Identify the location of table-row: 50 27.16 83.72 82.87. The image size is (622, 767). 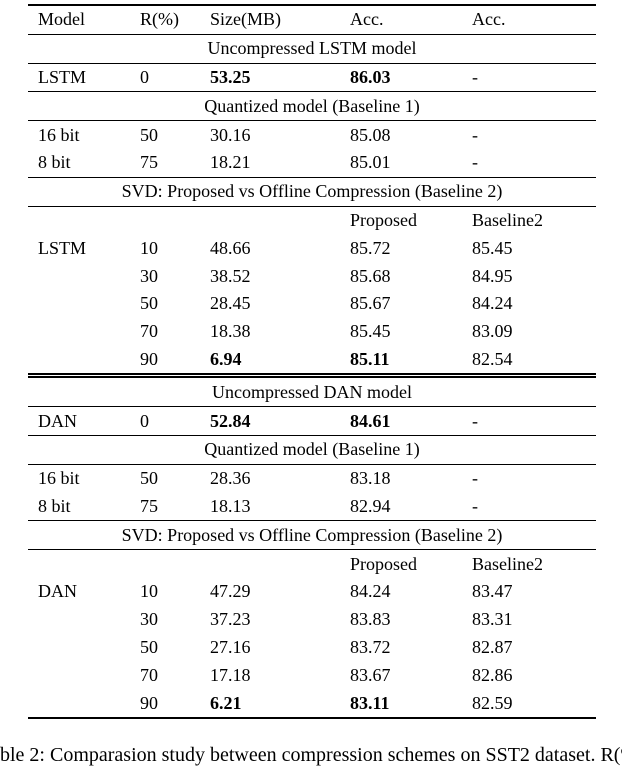
(312, 648).